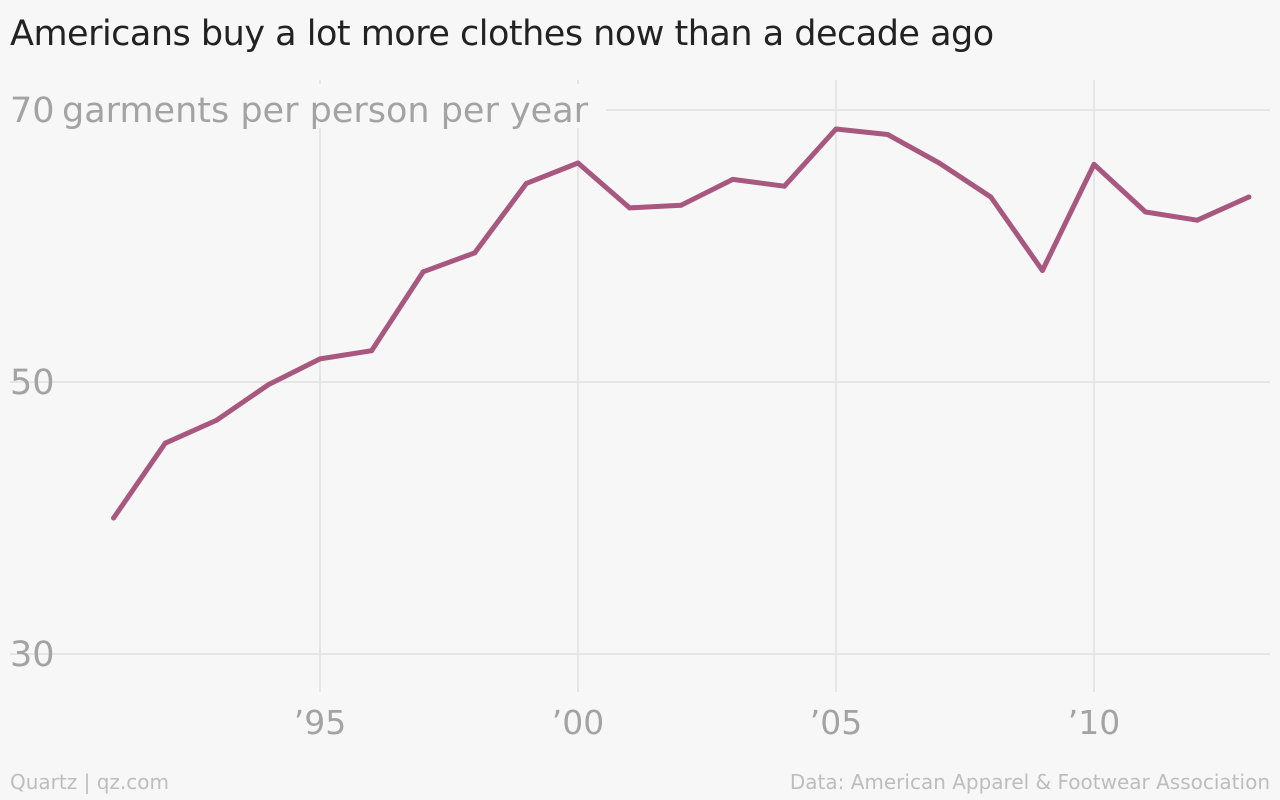 This screenshot has width=1280, height=800. What do you see at coordinates (32, 111) in the screenshot?
I see `y-tick-label: 70` at bounding box center [32, 111].